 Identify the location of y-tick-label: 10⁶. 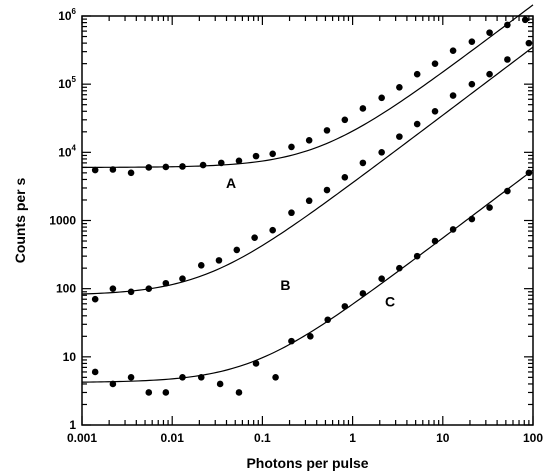
(67, 15).